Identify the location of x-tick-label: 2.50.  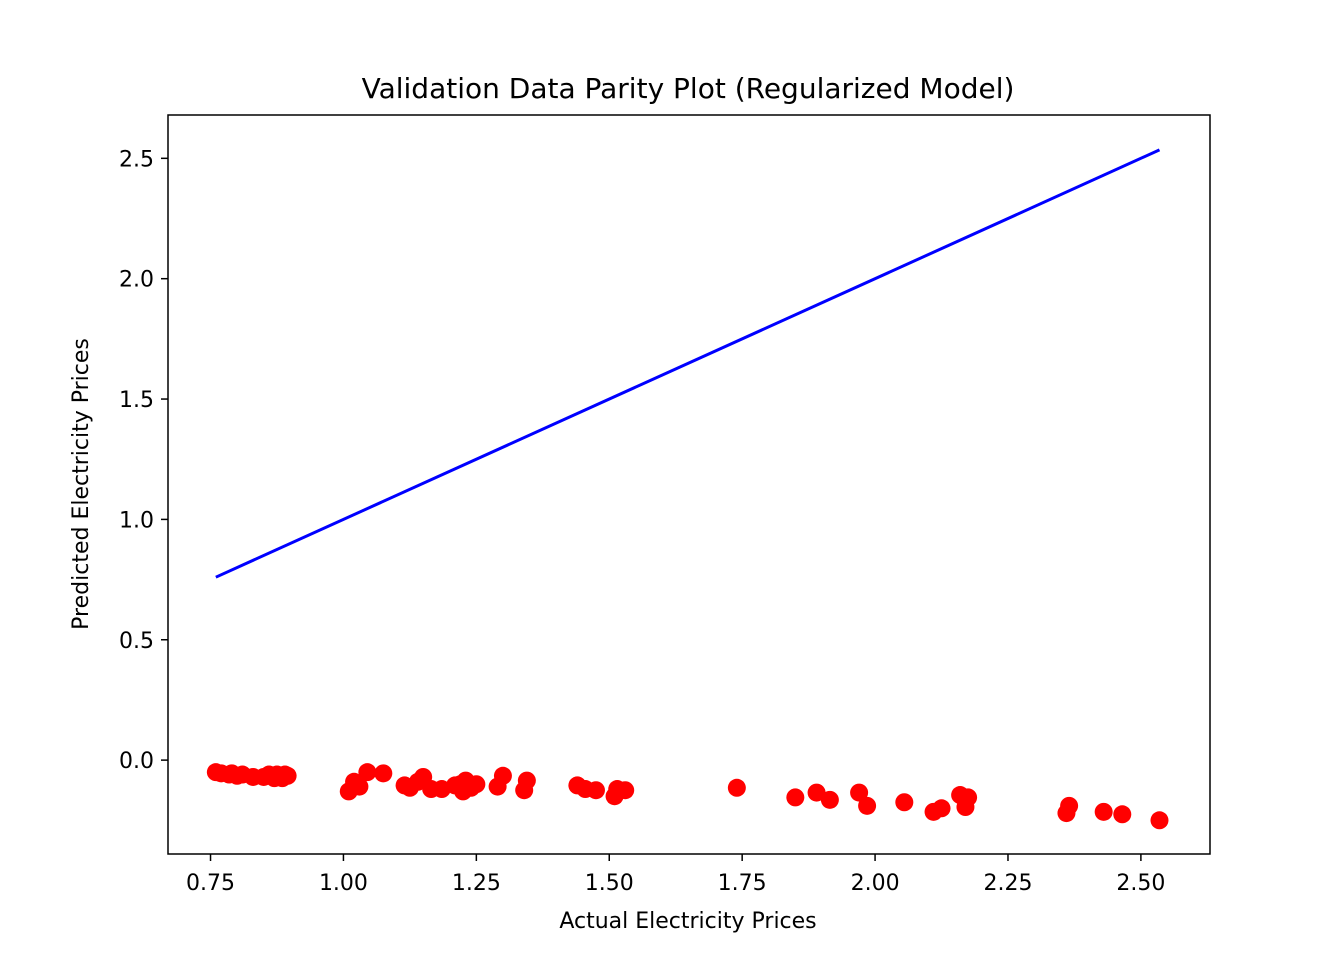
(1140, 883).